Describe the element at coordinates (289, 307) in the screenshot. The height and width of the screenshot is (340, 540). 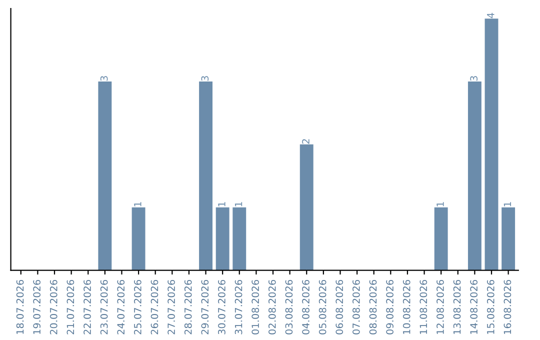
I see `x-tick-label: 03.08.2026` at that location.